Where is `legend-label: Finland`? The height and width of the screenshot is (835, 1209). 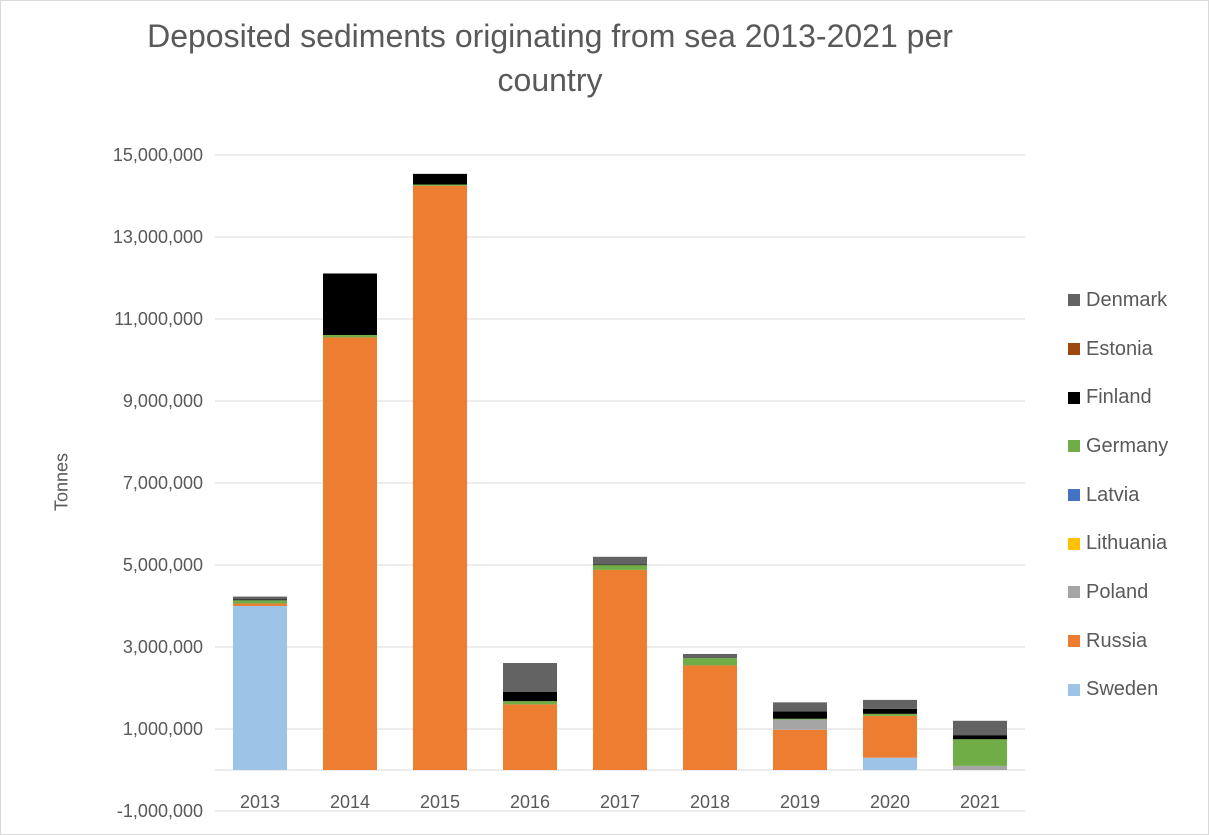
legend-label: Finland is located at coordinates (1119, 397).